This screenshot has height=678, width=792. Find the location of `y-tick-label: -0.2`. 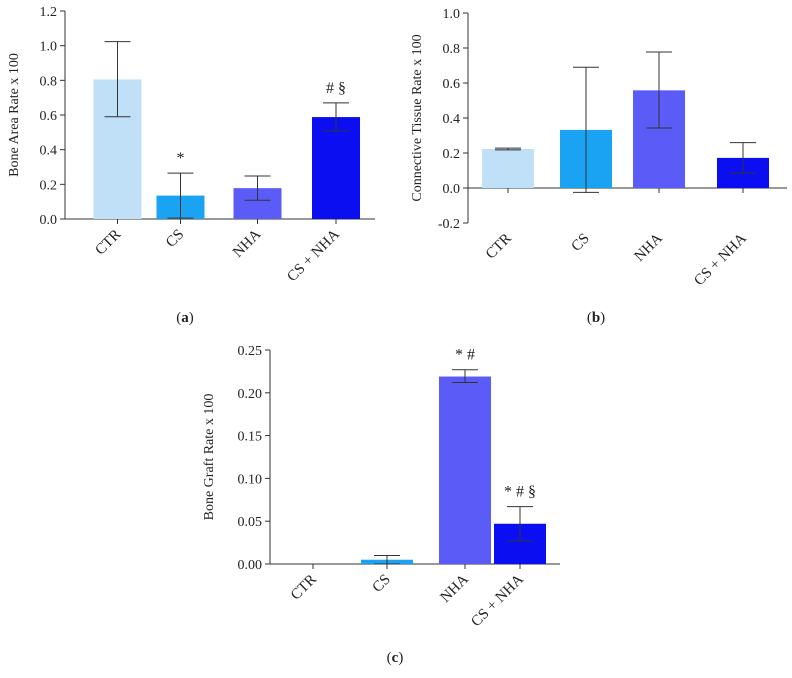

y-tick-label: -0.2 is located at coordinates (449, 224).